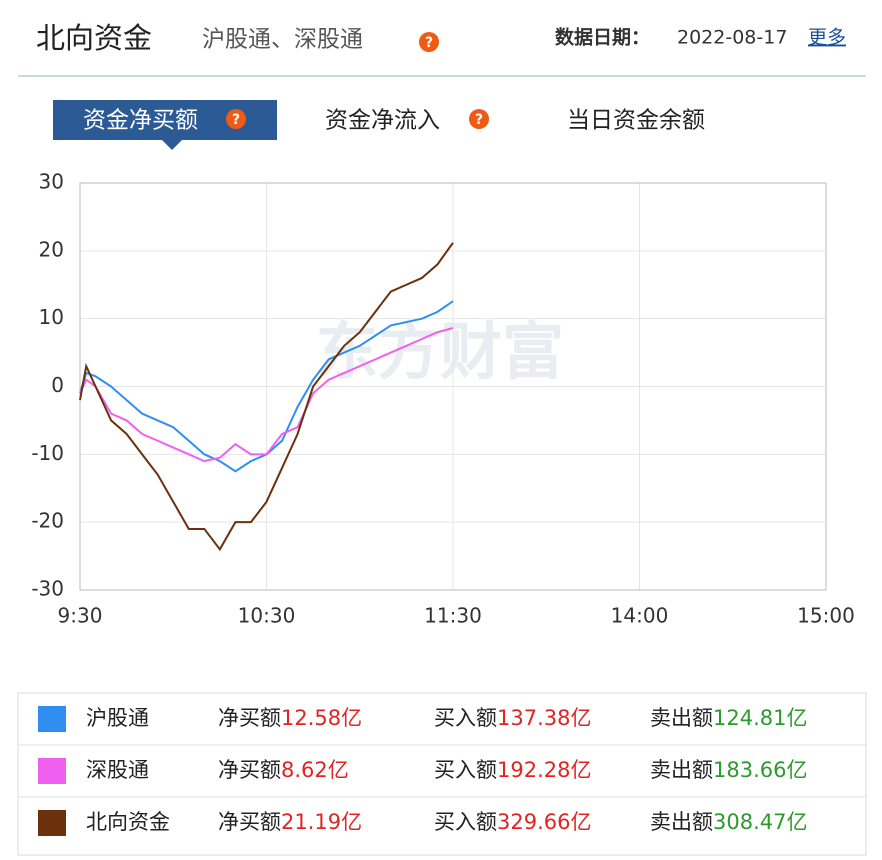 This screenshot has width=882, height=860. Describe the element at coordinates (94, 38) in the screenshot. I see `title: 北向资金` at that location.